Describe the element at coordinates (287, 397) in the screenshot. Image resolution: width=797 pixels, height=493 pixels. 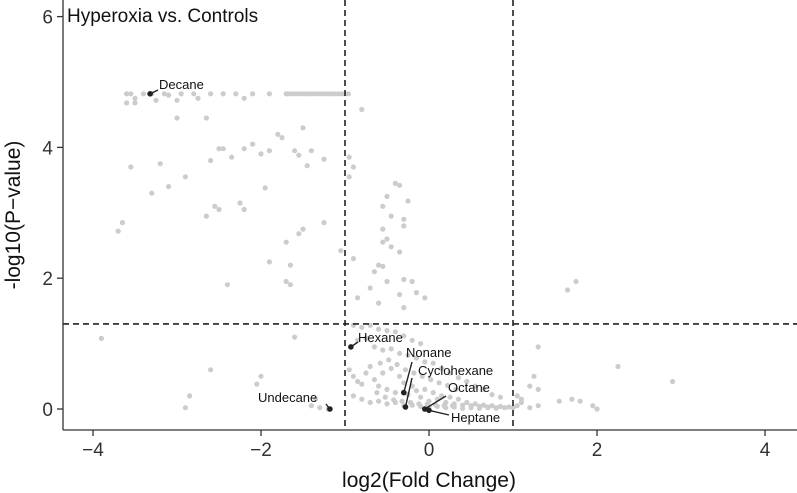
I see `annotation-label-undecane: Undecane` at that location.